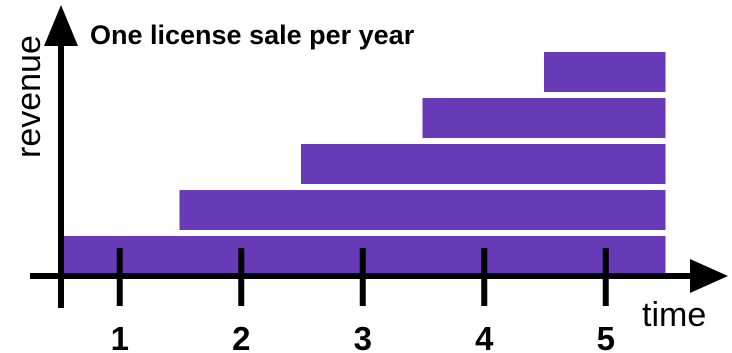  Describe the element at coordinates (709, 276) in the screenshot. I see `x-axis-arrow-icon` at that location.